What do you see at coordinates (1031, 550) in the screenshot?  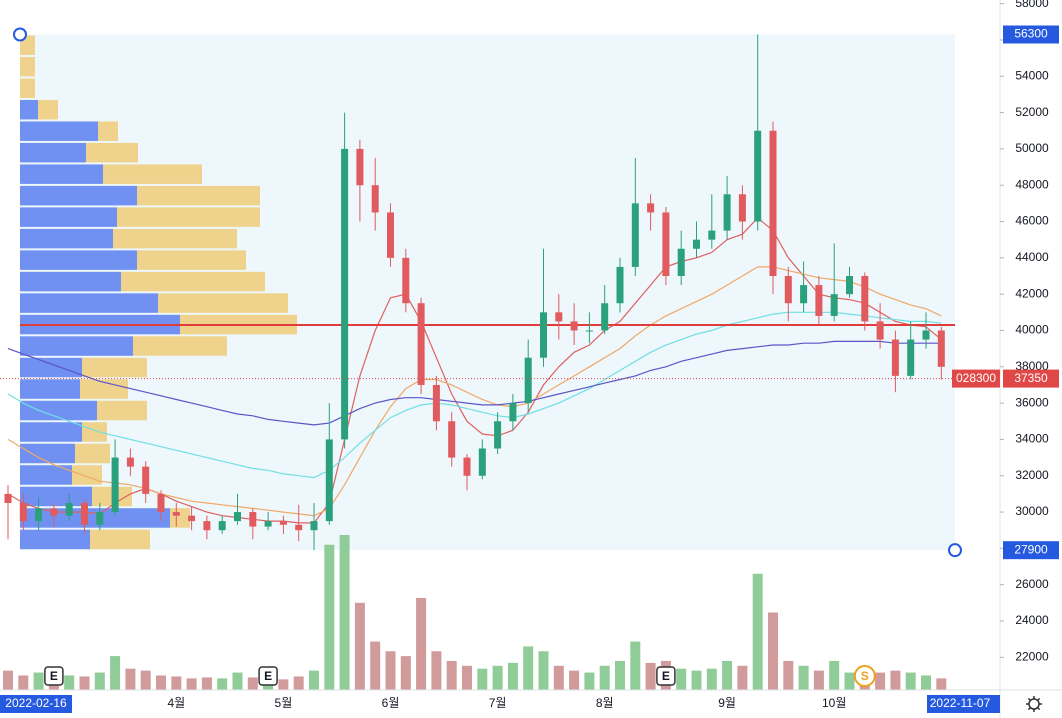 I see `range-bottom-label-box` at bounding box center [1031, 550].